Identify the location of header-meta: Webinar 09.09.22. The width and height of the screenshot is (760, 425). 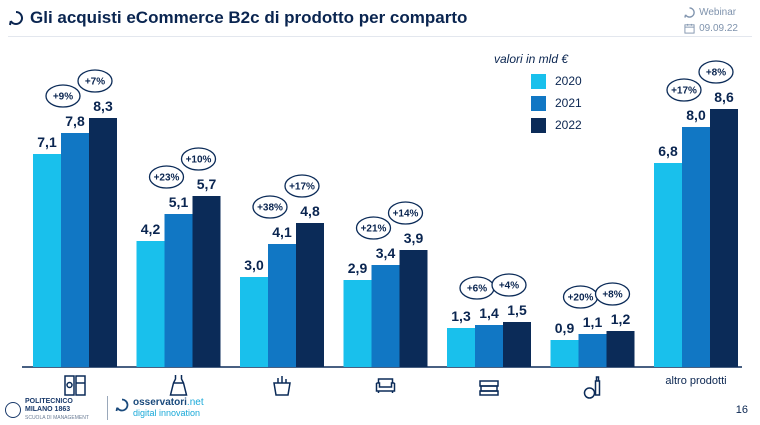
(711, 20).